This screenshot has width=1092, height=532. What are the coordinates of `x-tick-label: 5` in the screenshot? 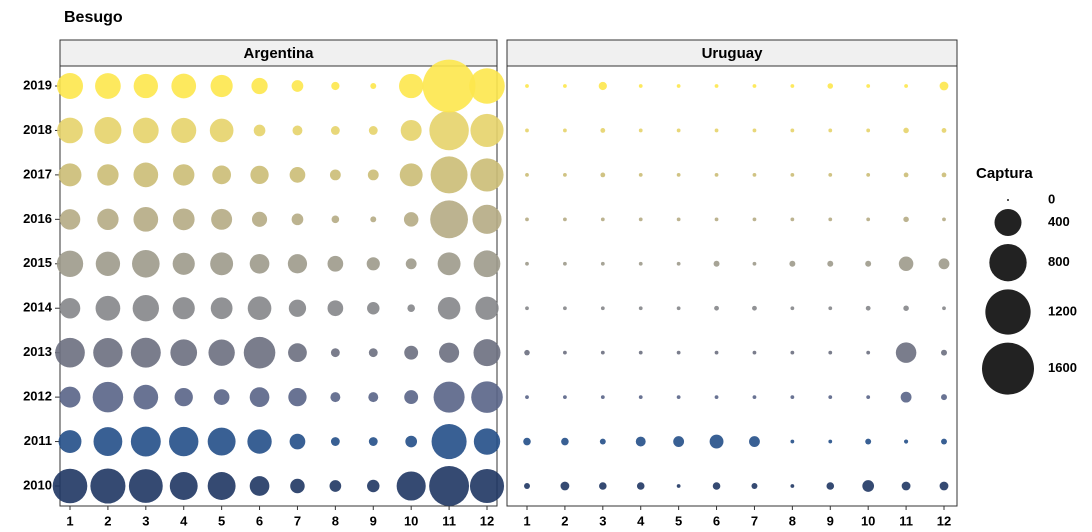 It's located at (678, 520).